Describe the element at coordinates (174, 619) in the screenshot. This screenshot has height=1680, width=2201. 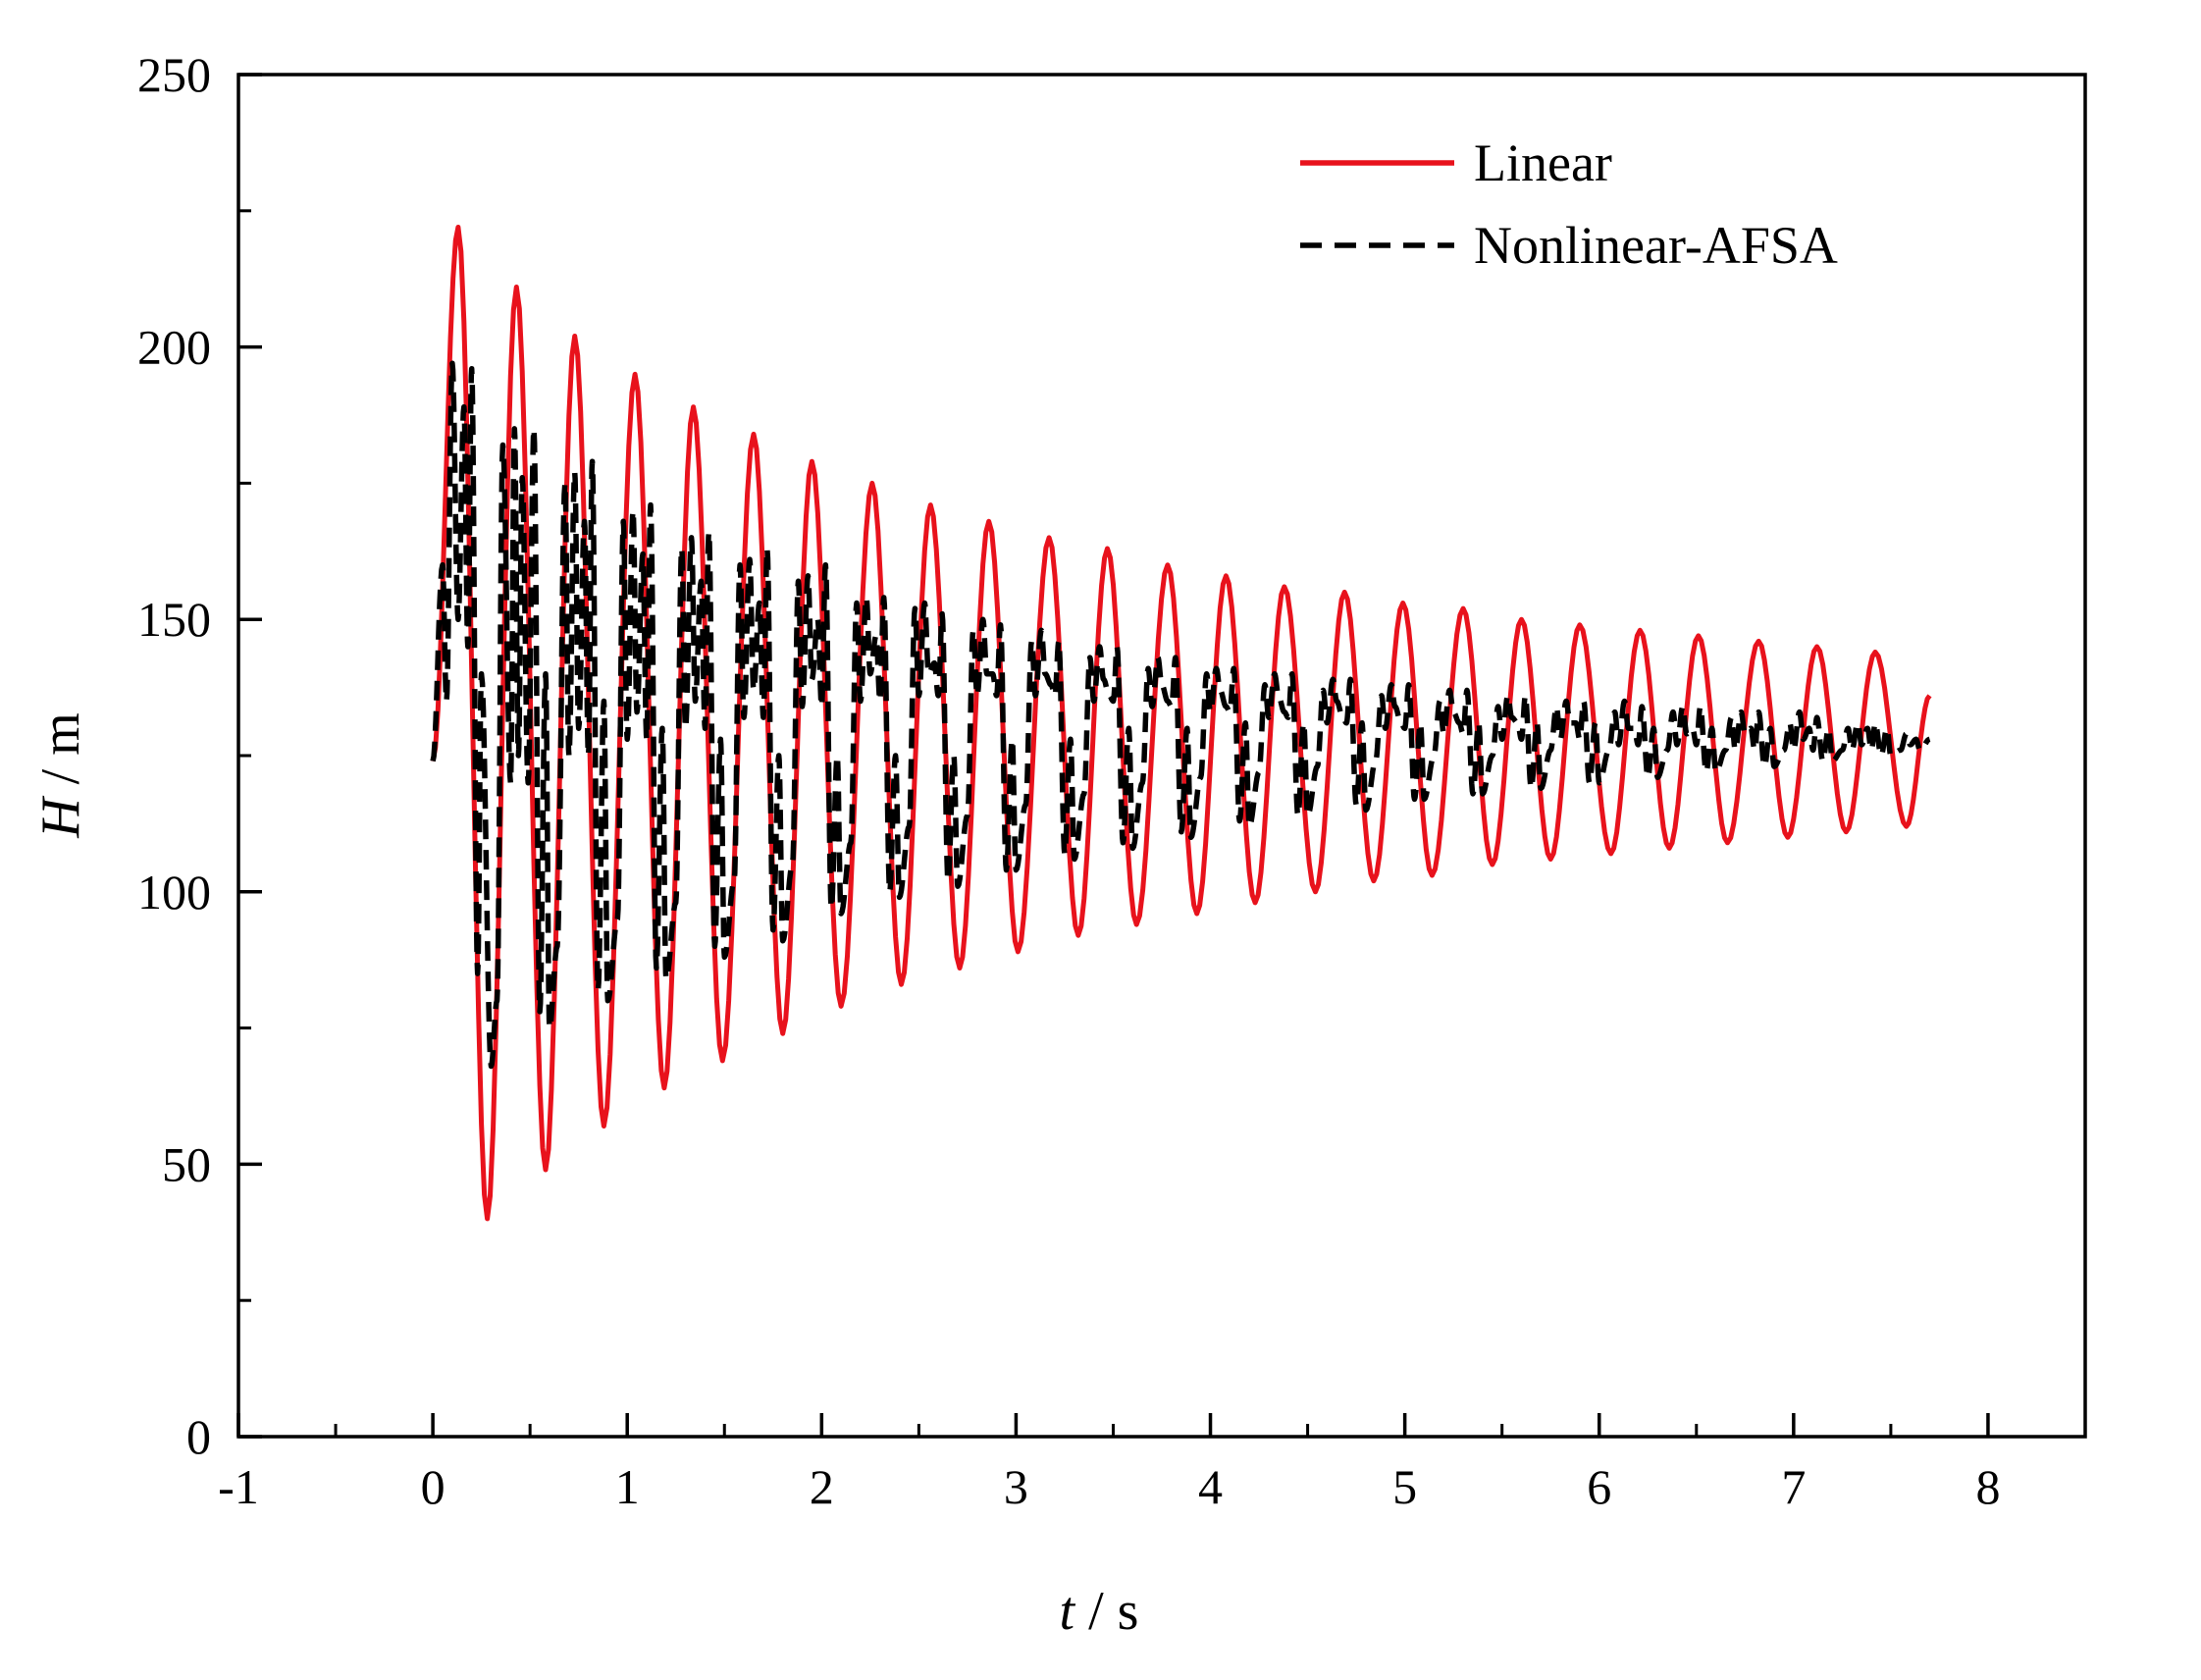
I see `y-tick-label: 150` at that location.